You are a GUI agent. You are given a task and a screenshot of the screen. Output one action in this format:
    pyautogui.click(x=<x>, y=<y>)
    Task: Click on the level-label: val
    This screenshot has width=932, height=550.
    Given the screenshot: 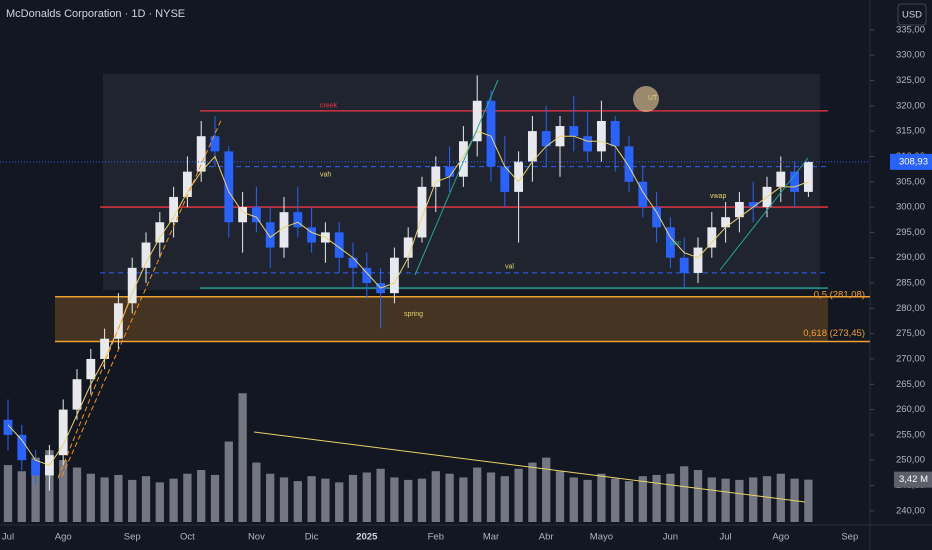 What is the action you would take?
    pyautogui.click(x=509, y=267)
    